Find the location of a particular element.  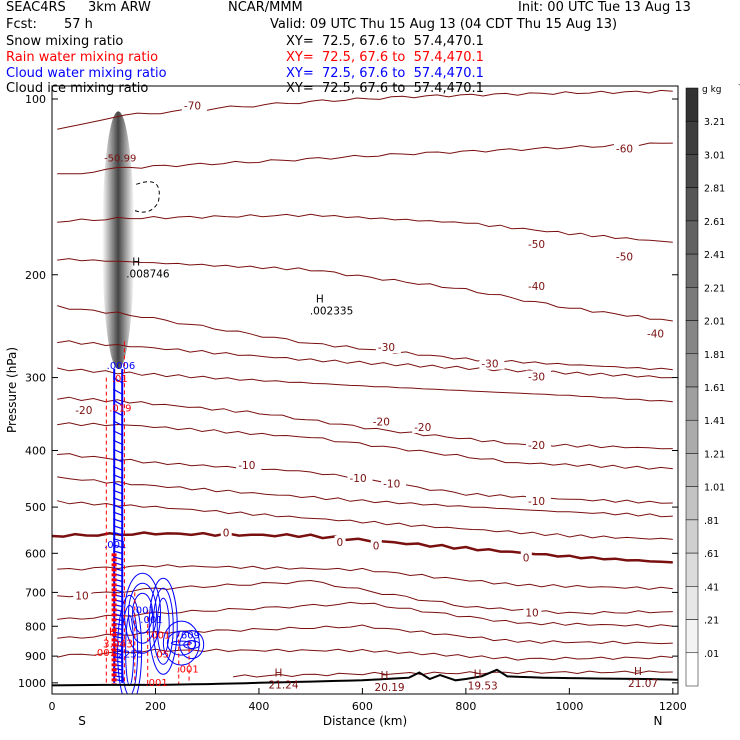

y-axis-label: Pressure (hPa) is located at coordinates (12, 390).